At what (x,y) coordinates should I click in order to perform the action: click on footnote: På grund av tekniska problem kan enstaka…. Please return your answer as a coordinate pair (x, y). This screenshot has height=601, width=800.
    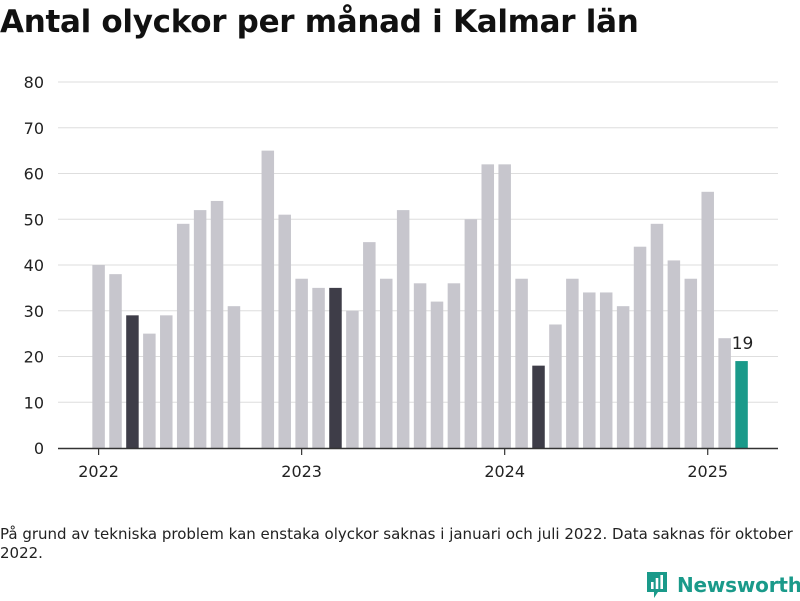
    Looking at the image, I should click on (396, 543).